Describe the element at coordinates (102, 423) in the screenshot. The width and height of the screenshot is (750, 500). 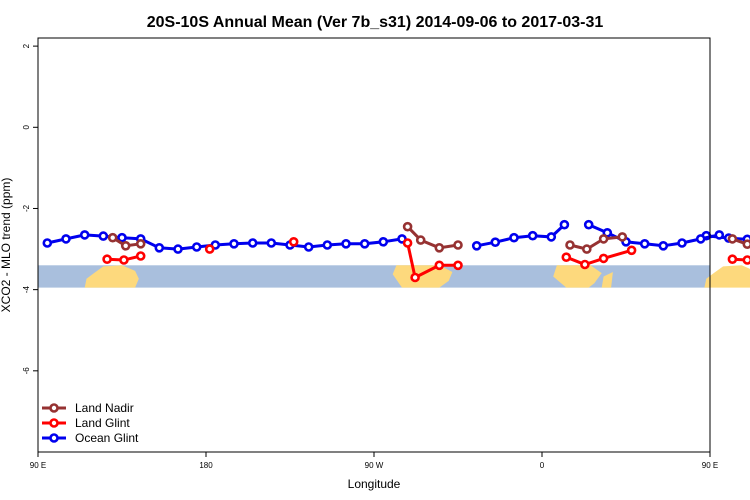
I see `legend-label: Land Glint` at that location.